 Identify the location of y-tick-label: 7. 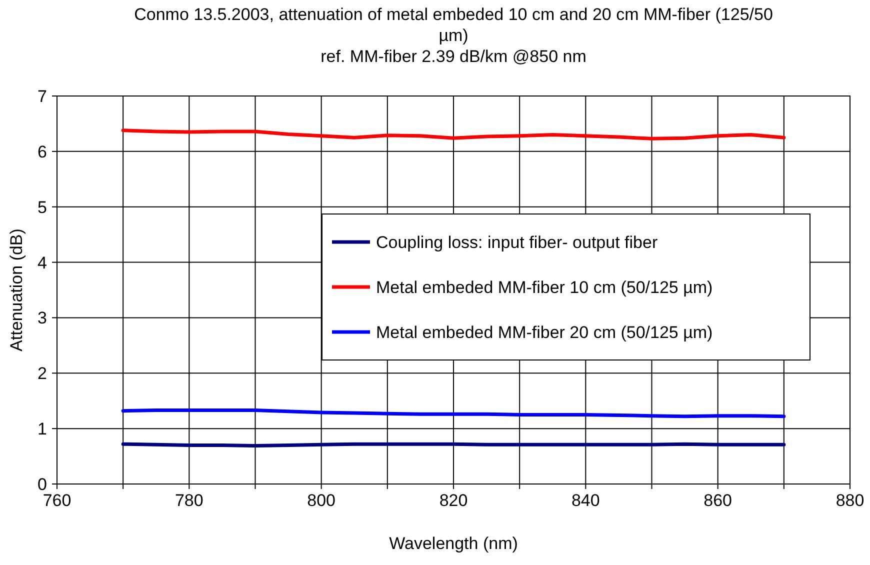
(42, 96).